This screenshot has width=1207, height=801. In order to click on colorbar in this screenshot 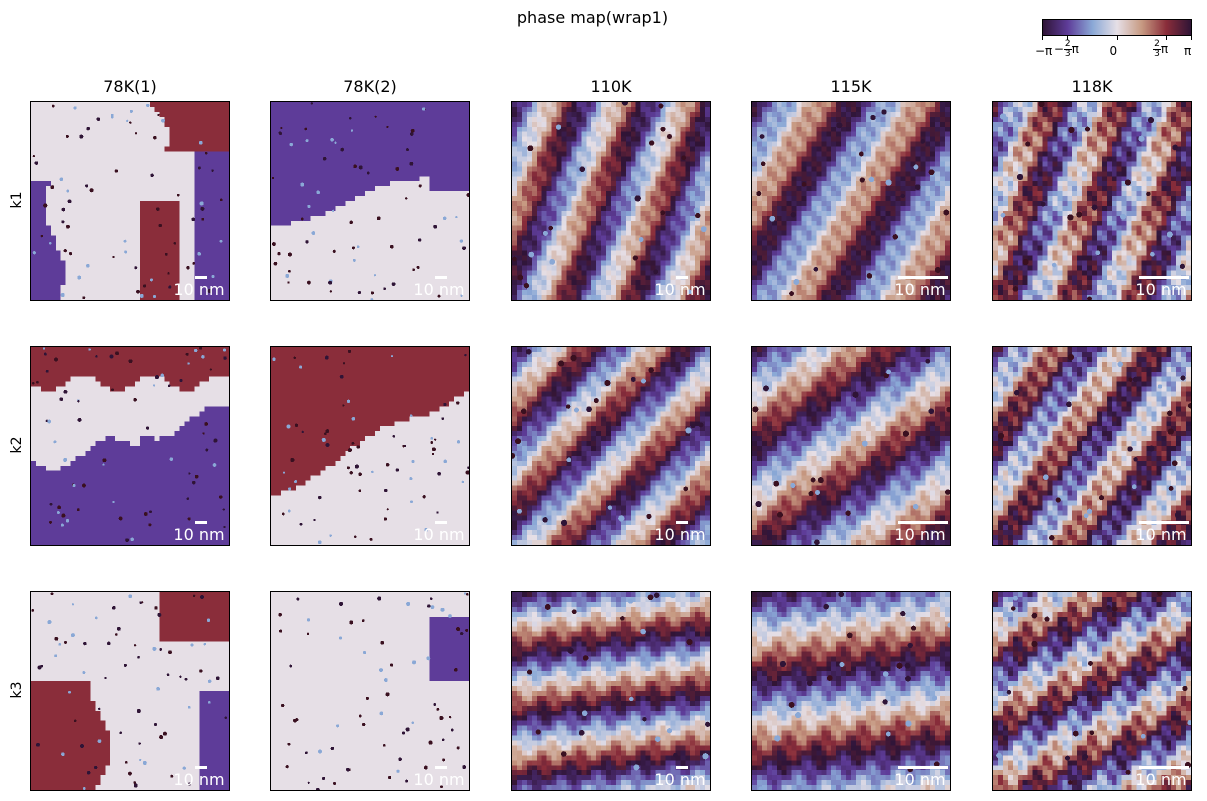, I will do `click(1117, 27)`.